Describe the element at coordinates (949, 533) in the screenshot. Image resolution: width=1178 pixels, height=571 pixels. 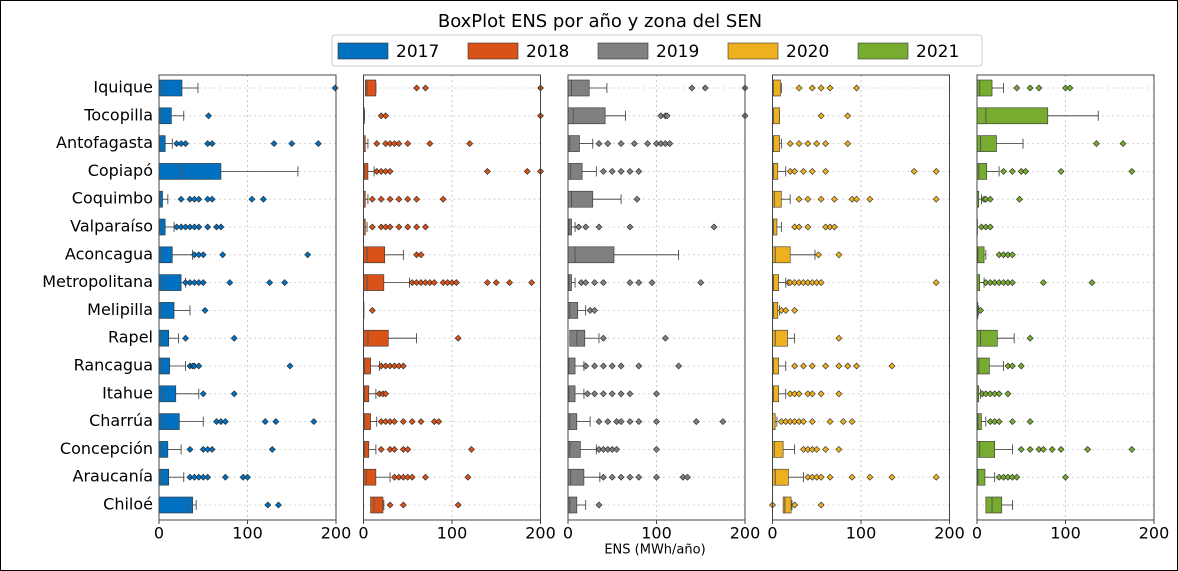
I see `x-tick-label: 200` at that location.